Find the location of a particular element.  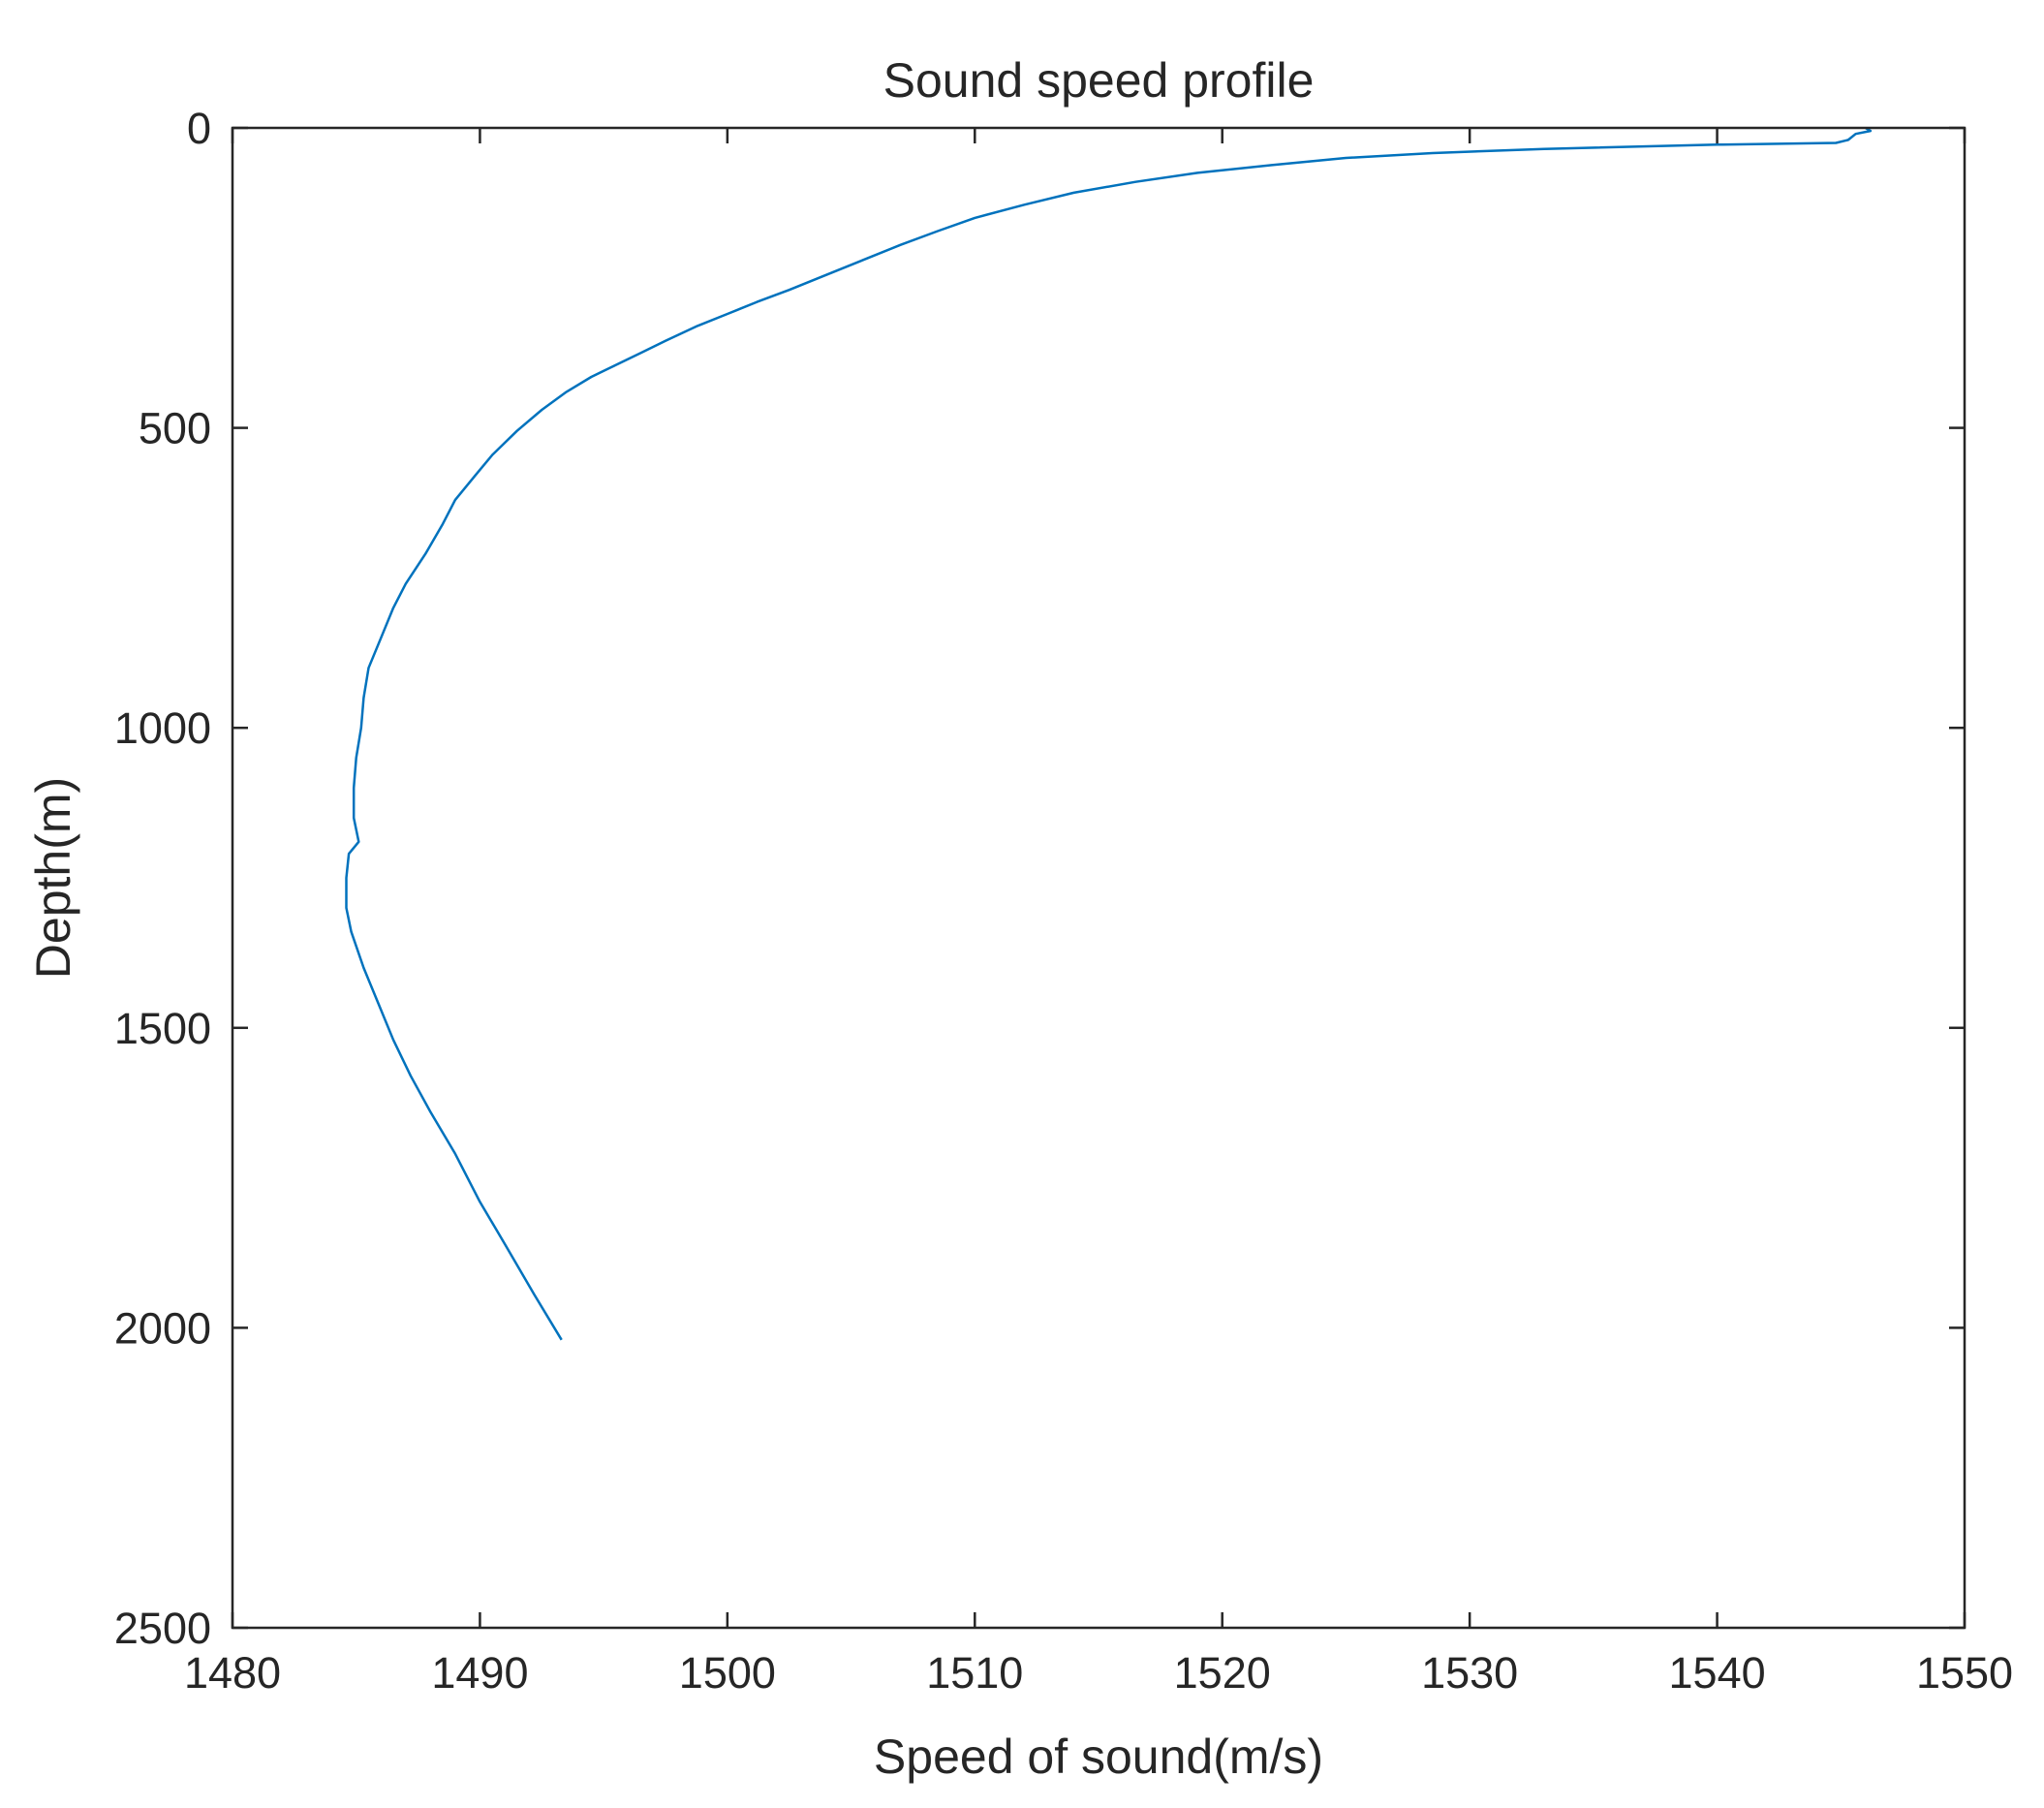

y-tick-label: 2500 is located at coordinates (162, 1628).